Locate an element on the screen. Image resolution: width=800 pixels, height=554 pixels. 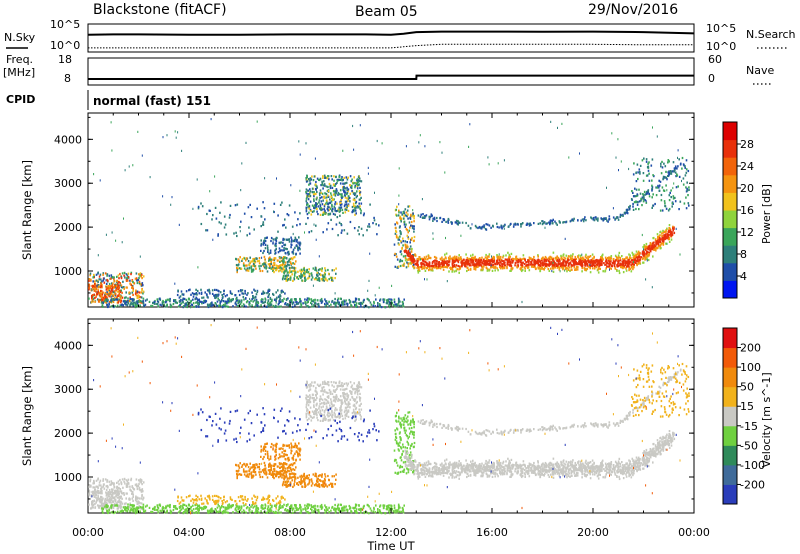
noise-right-bottom-tick: 10^0 is located at coordinates (721, 46).